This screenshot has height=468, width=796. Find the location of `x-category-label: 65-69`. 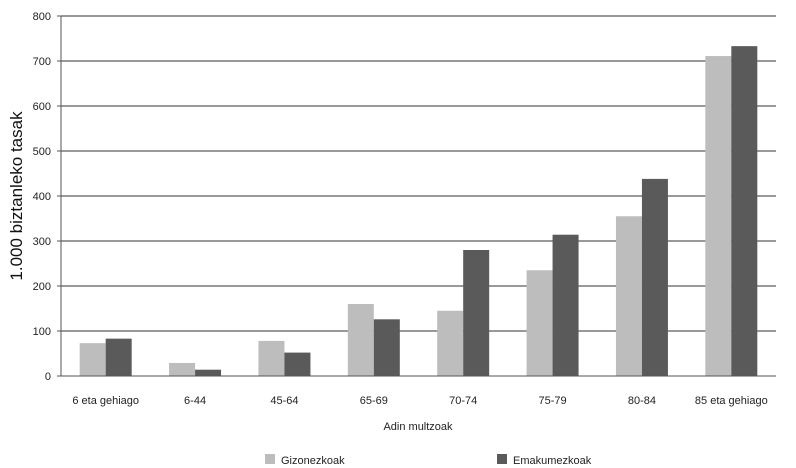

x-category-label: 65-69 is located at coordinates (374, 401).